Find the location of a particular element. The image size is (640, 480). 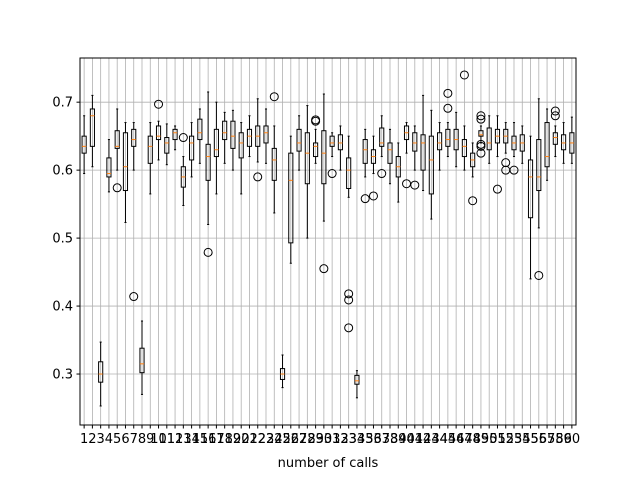

x-tick-label: 41 is located at coordinates (415, 439).